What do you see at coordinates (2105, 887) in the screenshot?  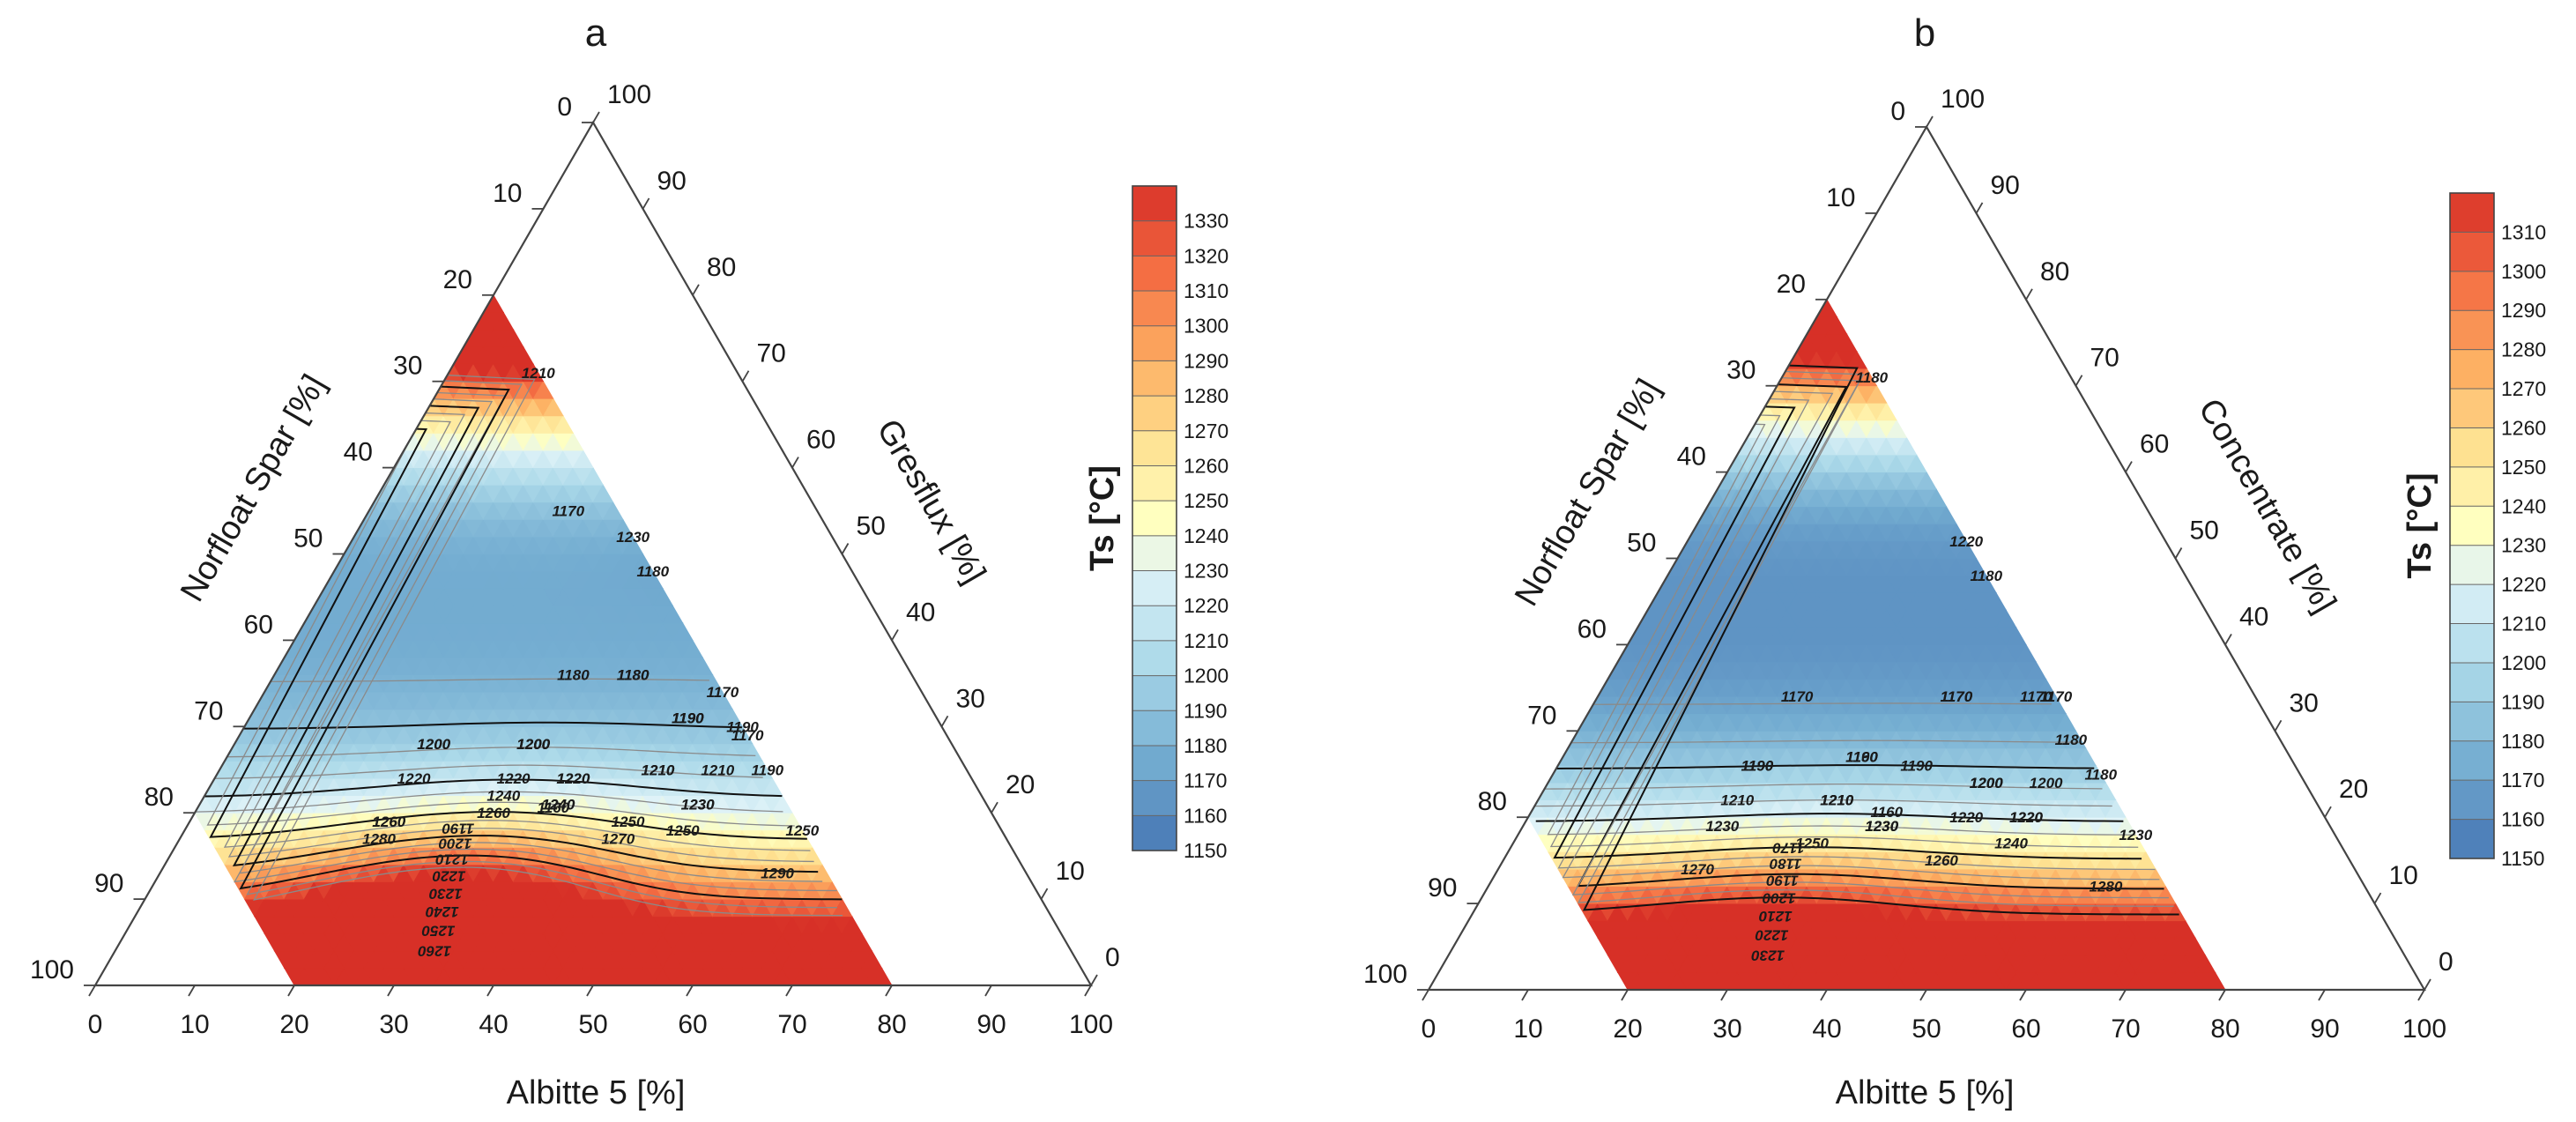 I see `contour-label: 1280` at bounding box center [2105, 887].